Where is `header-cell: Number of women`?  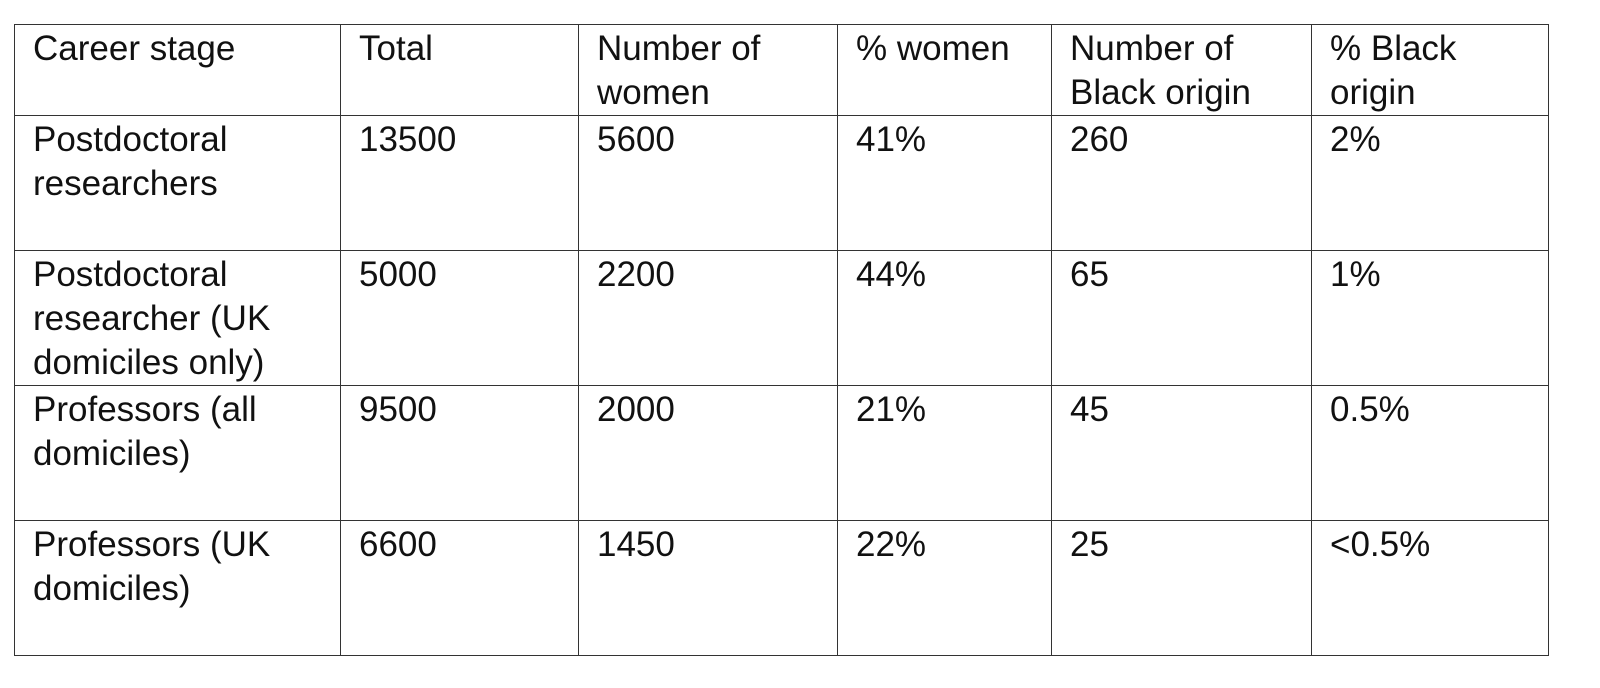
header-cell: Number of women is located at coordinates (708, 70).